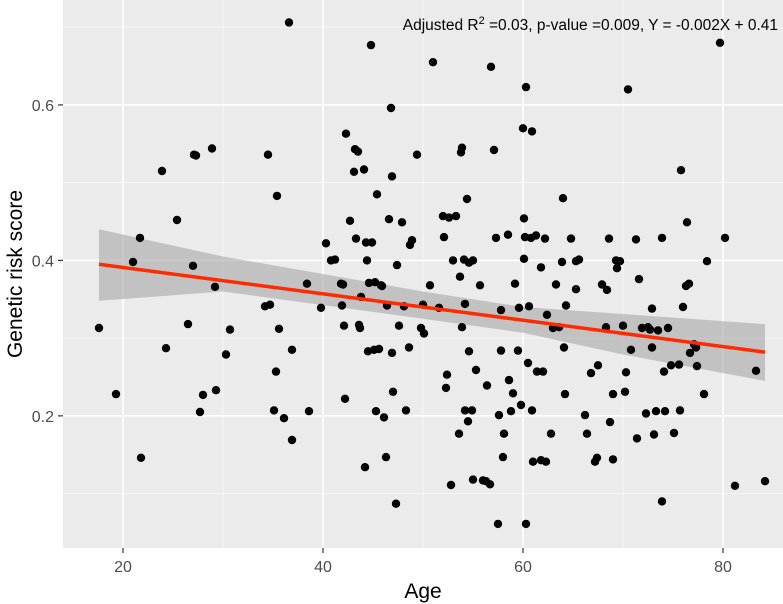 Image resolution: width=783 pixels, height=604 pixels. I want to click on x-axis-title: Age, so click(422, 591).